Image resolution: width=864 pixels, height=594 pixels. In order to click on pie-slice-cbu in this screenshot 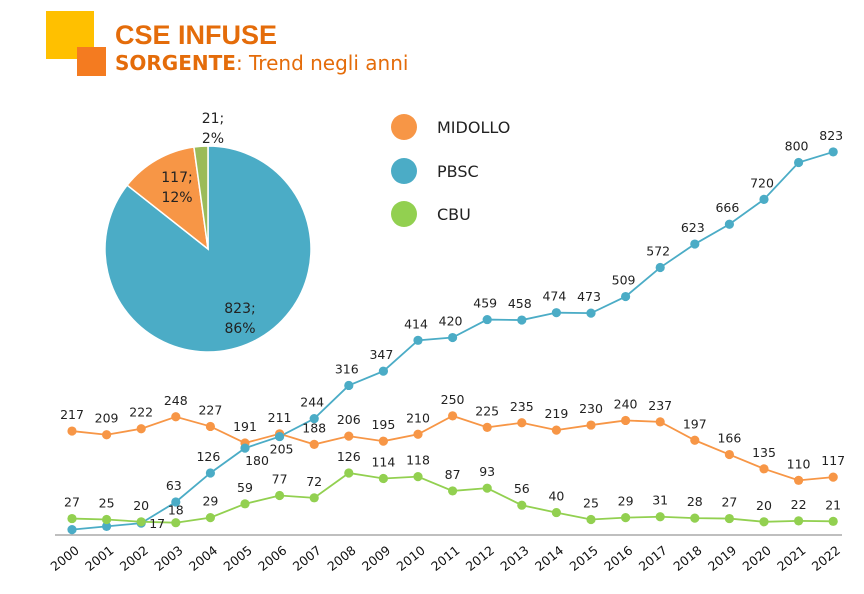, I will do `click(201, 197)`.